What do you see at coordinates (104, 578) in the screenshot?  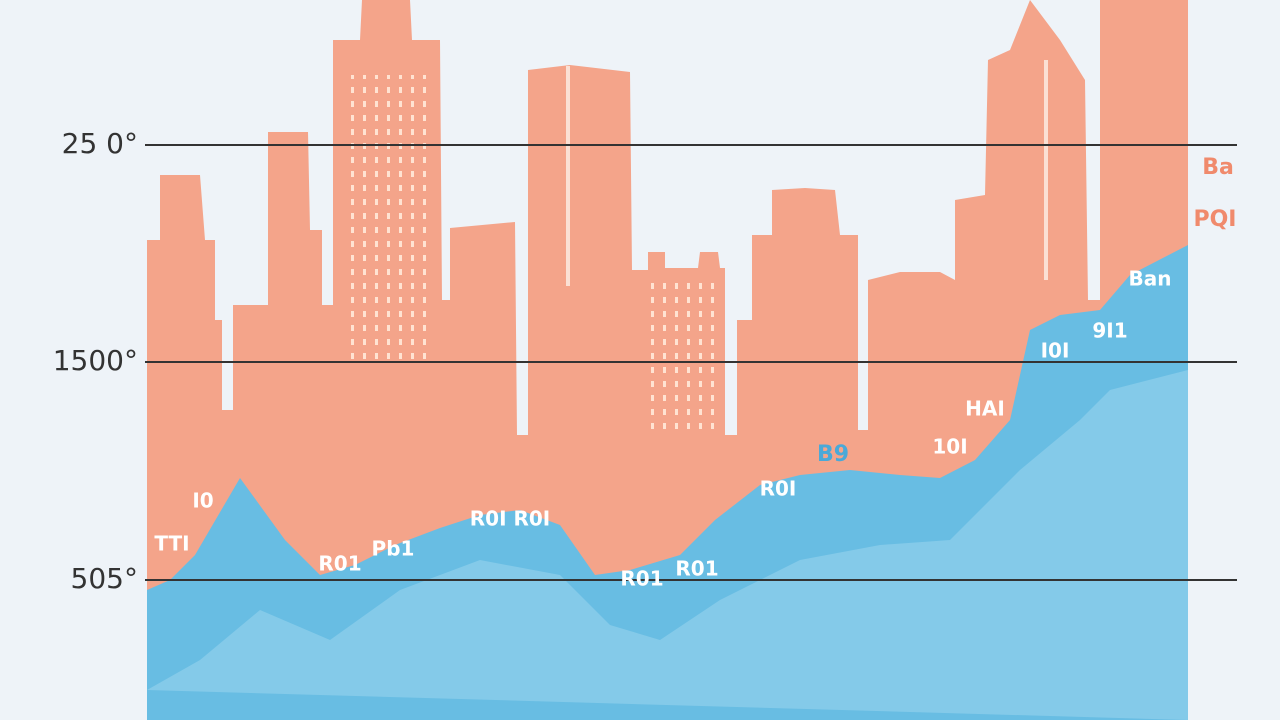 I see `axis-label: 505°` at bounding box center [104, 578].